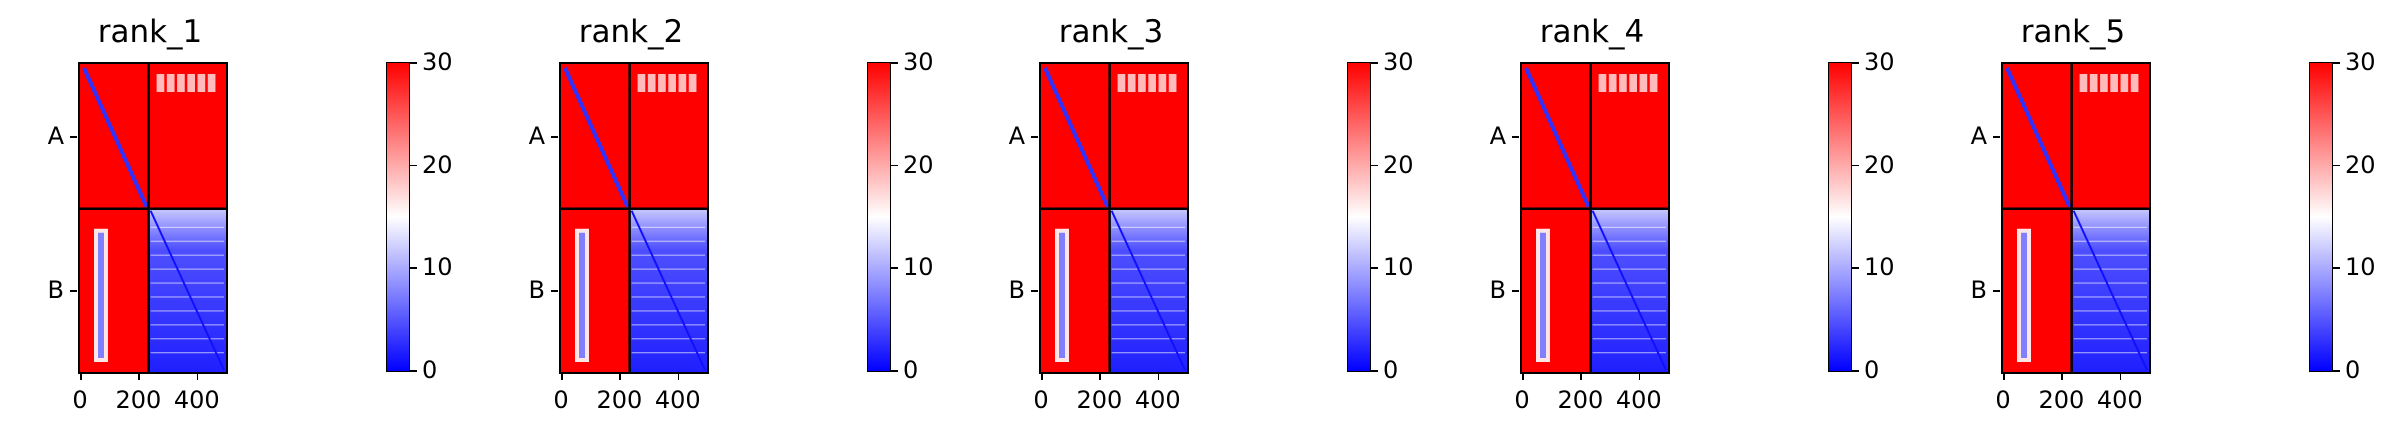  What do you see at coordinates (2073, 32) in the screenshot?
I see `panel-title: rank_5` at bounding box center [2073, 32].